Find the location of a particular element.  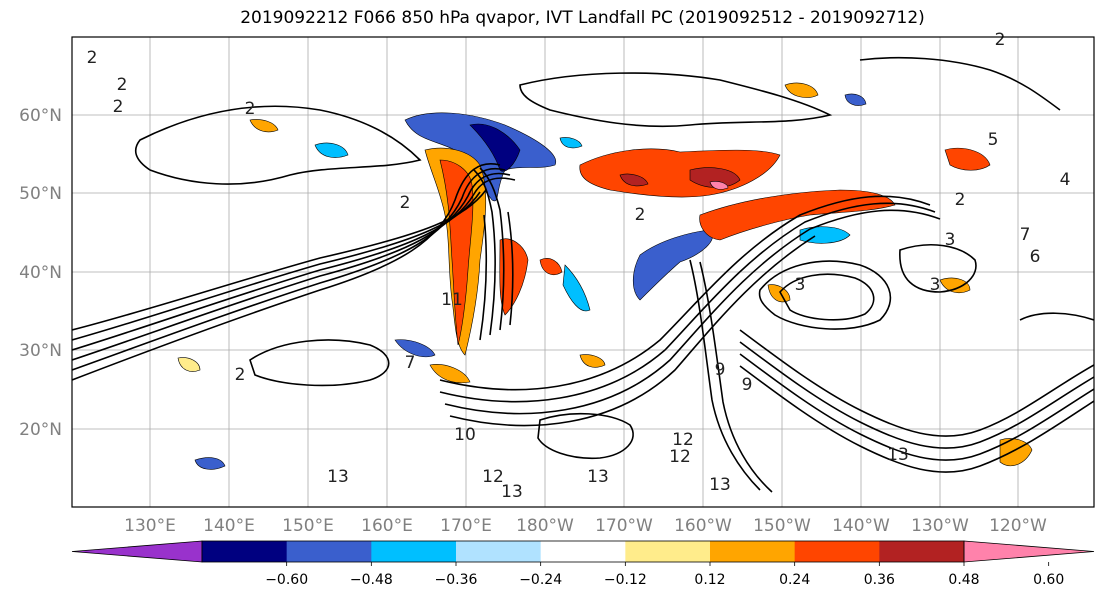

colorbar-frame is located at coordinates (583, 551).